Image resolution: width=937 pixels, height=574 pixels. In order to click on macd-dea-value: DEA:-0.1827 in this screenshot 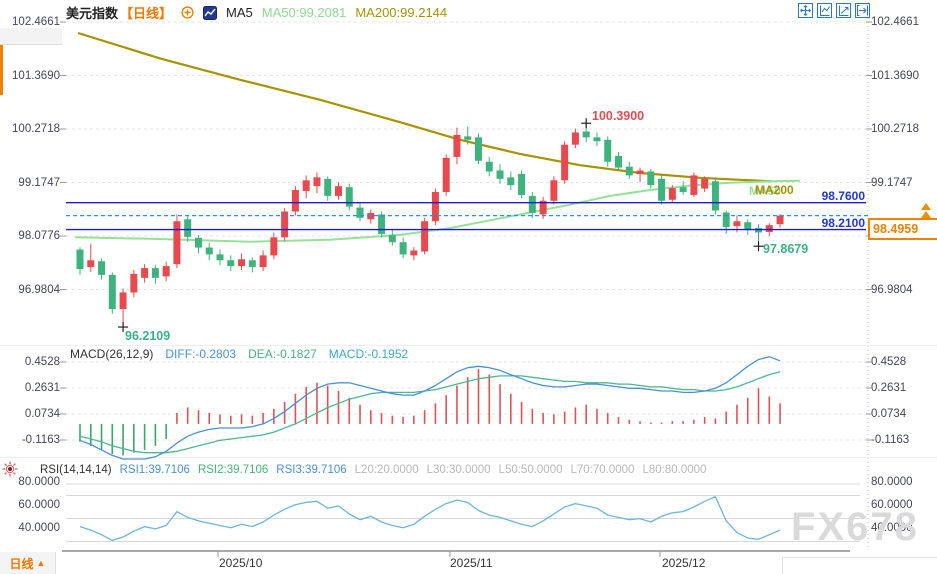, I will do `click(282, 354)`.